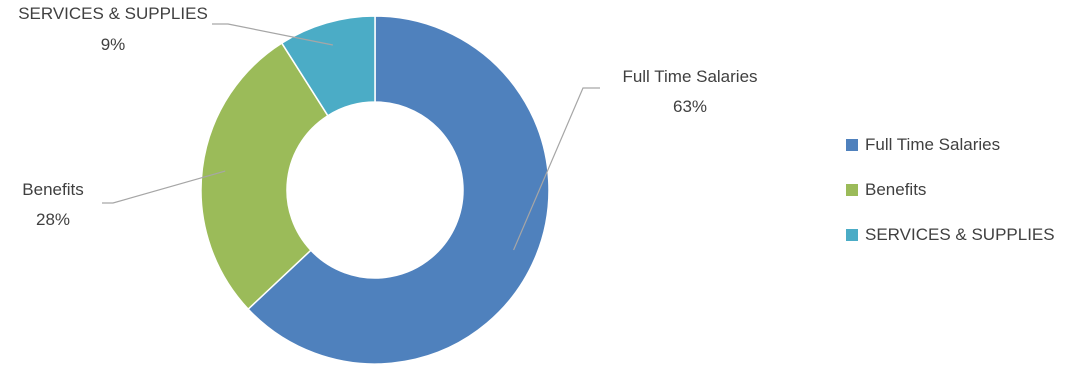  I want to click on legend-label-services-supplies: SERVICES & SUPPLIES, so click(960, 234).